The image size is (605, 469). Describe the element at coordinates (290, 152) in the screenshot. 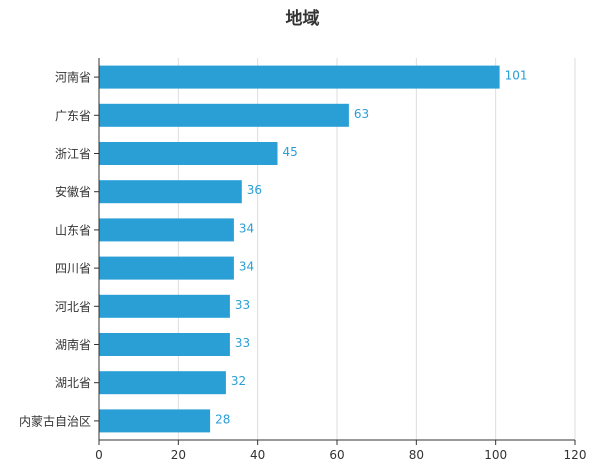

I see `data-label-2: 45` at that location.